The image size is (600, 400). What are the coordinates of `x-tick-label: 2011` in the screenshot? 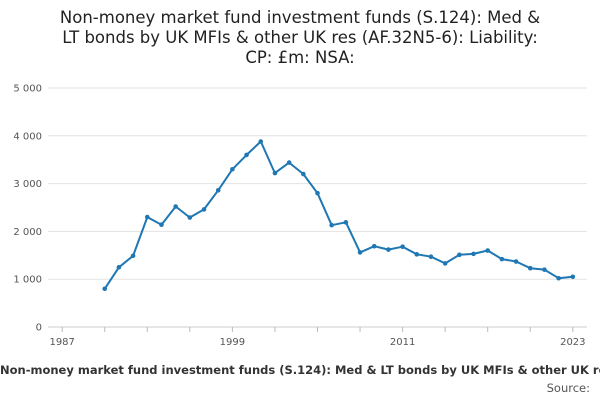 It's located at (402, 342).